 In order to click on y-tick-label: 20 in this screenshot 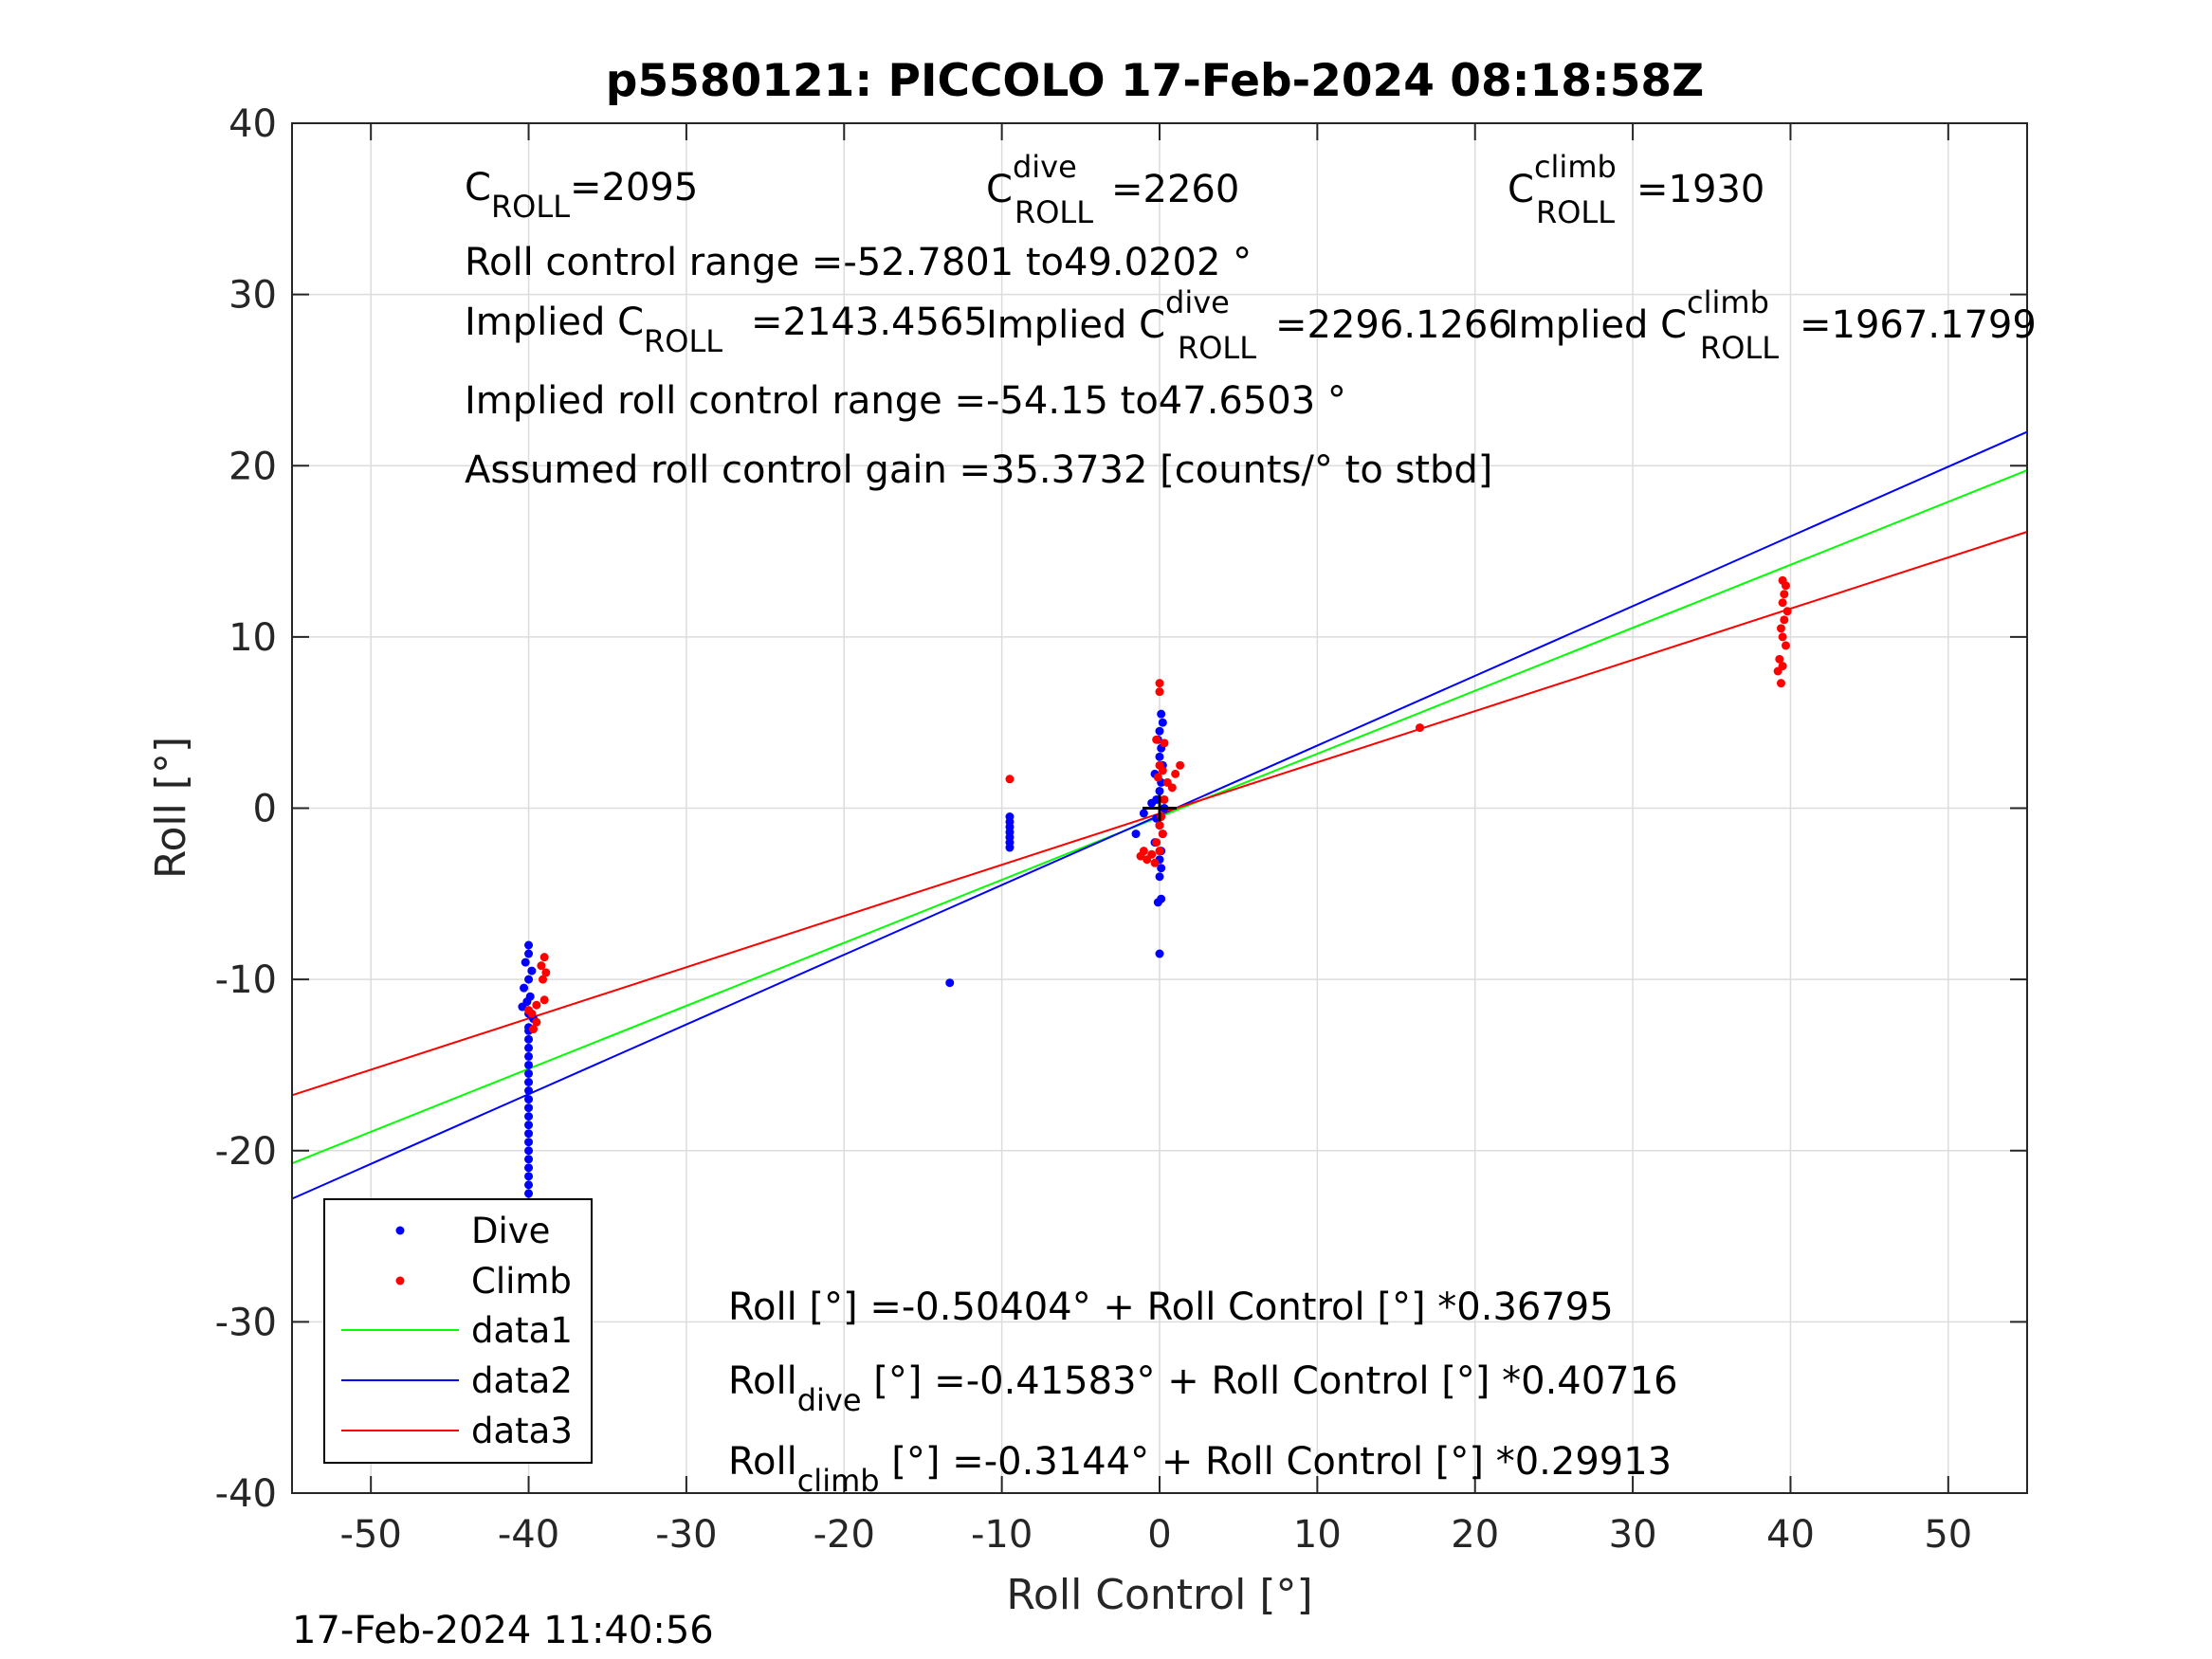, I will do `click(253, 466)`.